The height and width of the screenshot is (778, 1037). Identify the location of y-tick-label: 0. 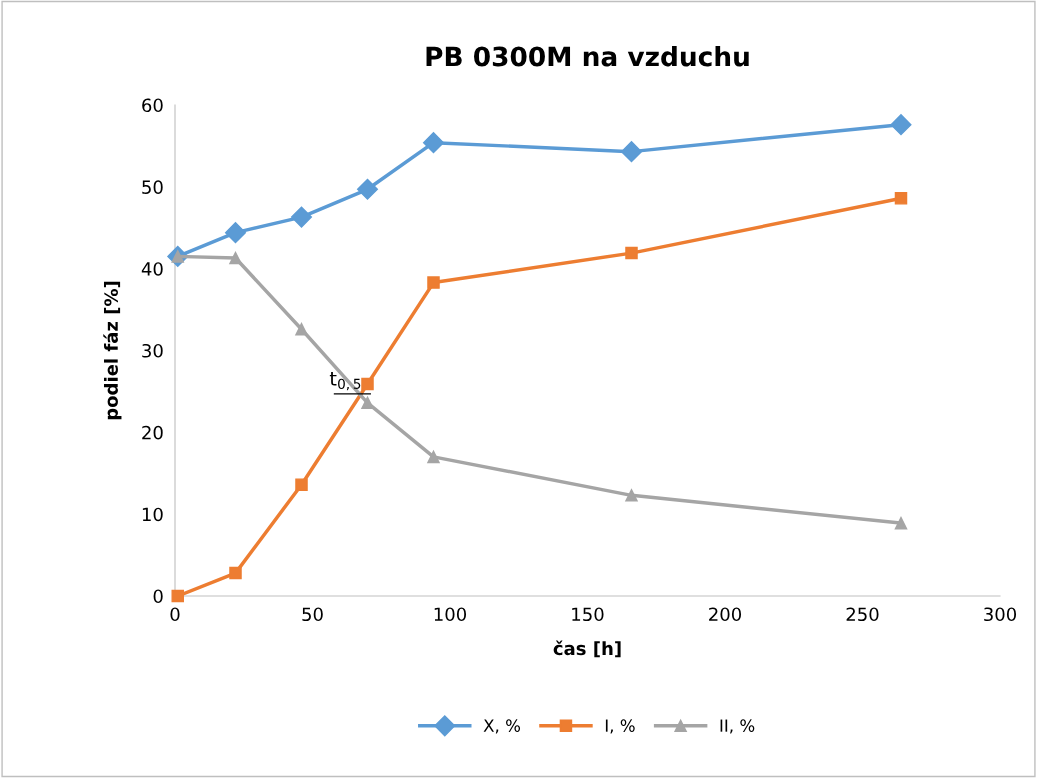
(158, 596).